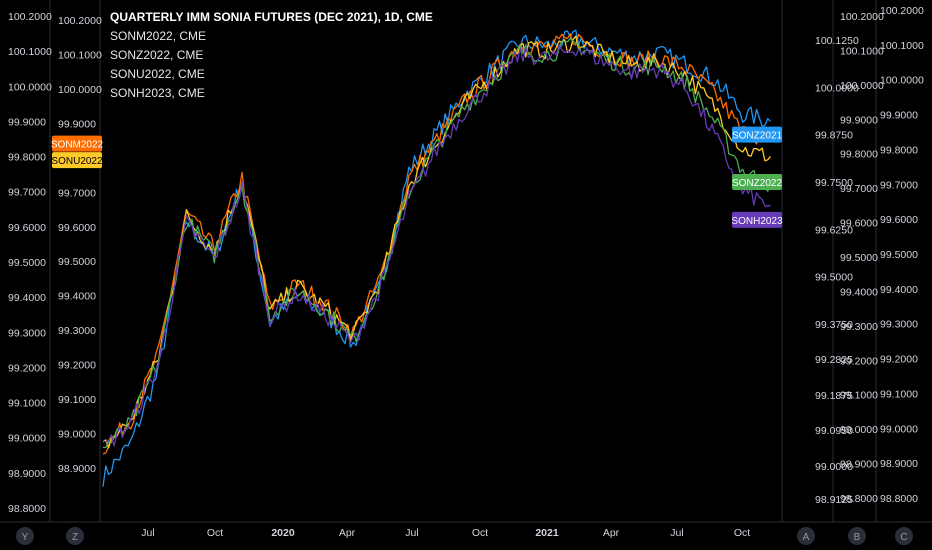 The image size is (932, 550). What do you see at coordinates (902, 81) in the screenshot?
I see `axis-c-tick-label: 100.0000` at bounding box center [902, 81].